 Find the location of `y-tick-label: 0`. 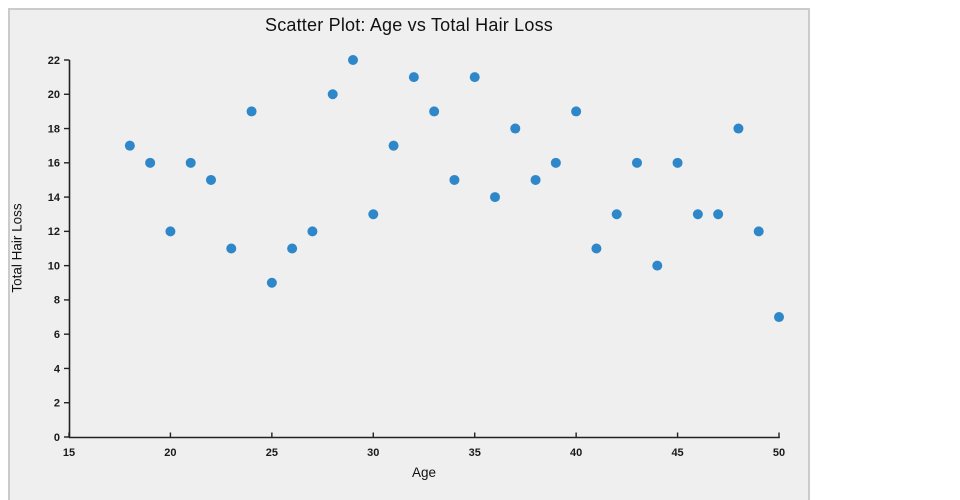

y-tick-label: 0 is located at coordinates (57, 438).